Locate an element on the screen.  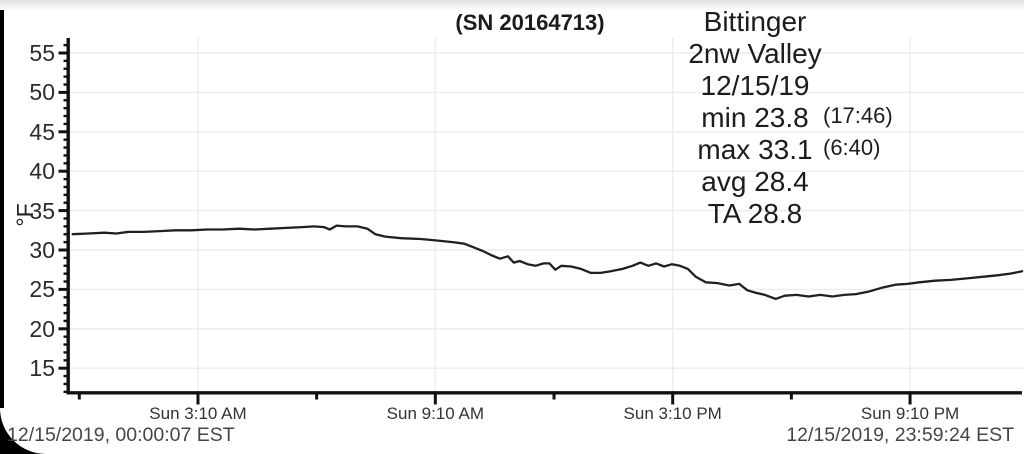
station-name: Bittinger is located at coordinates (755, 21).